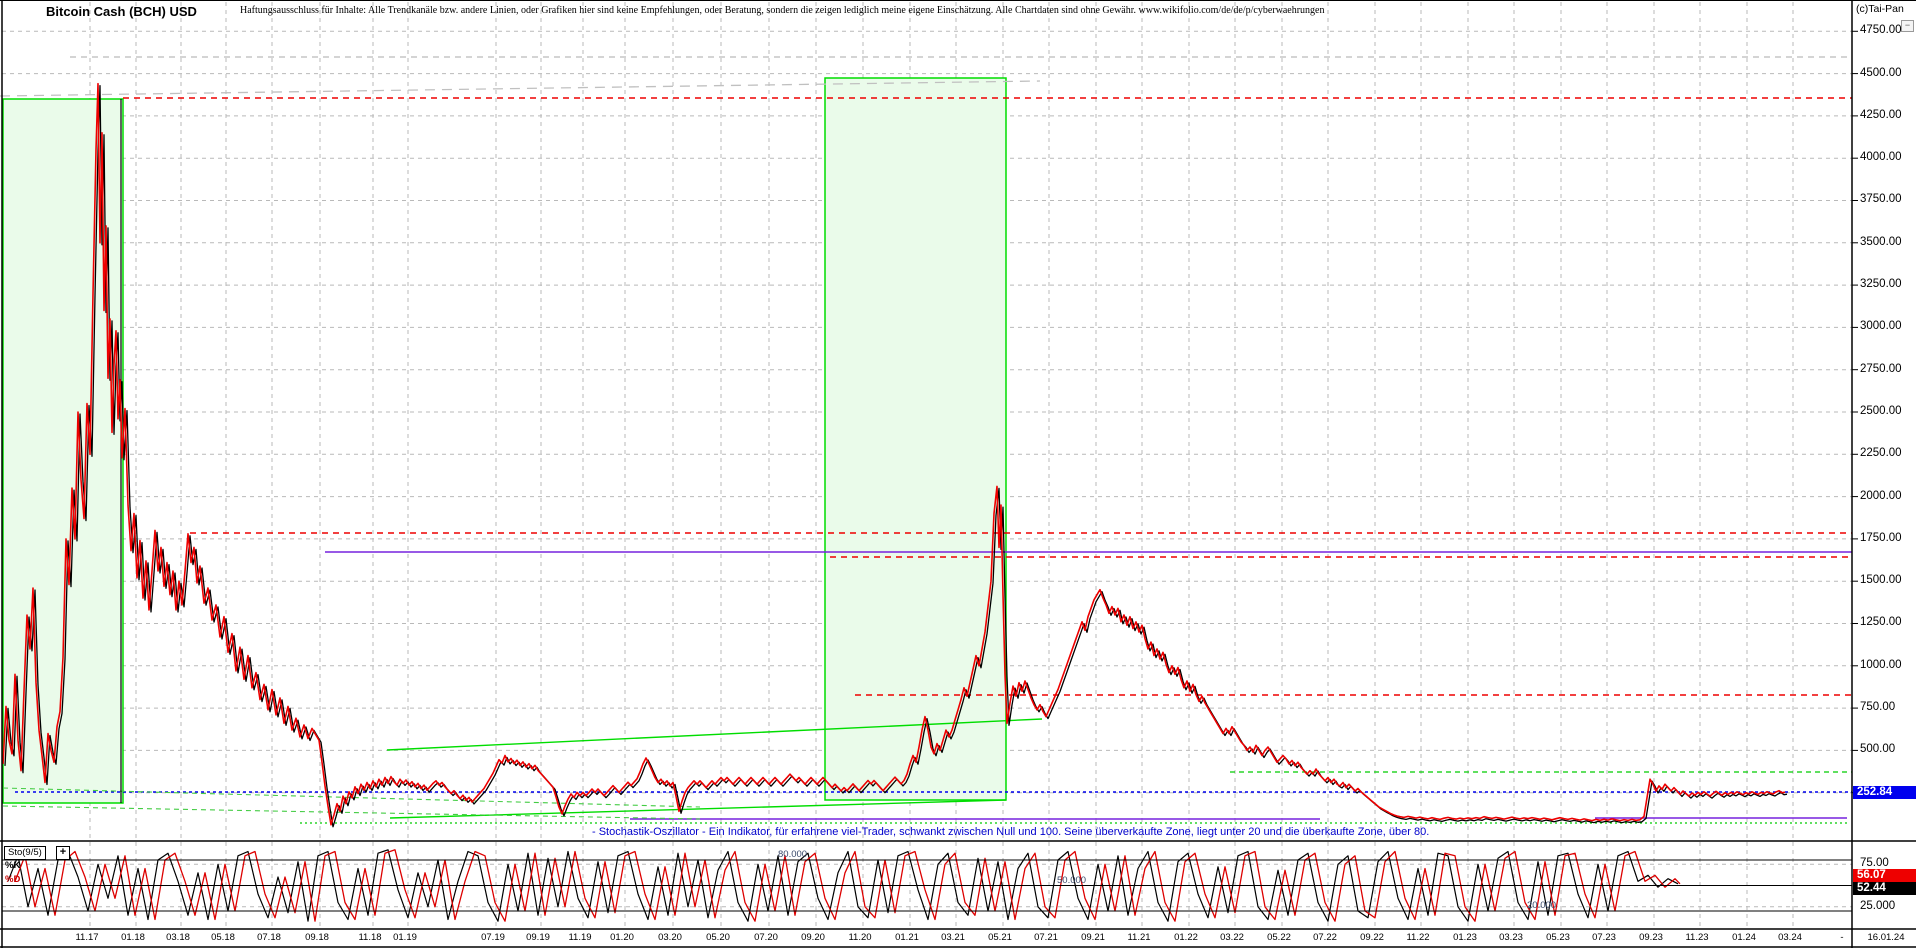 The image size is (1916, 948). Describe the element at coordinates (622, 937) in the screenshot. I see `date-label: 01.20` at that location.